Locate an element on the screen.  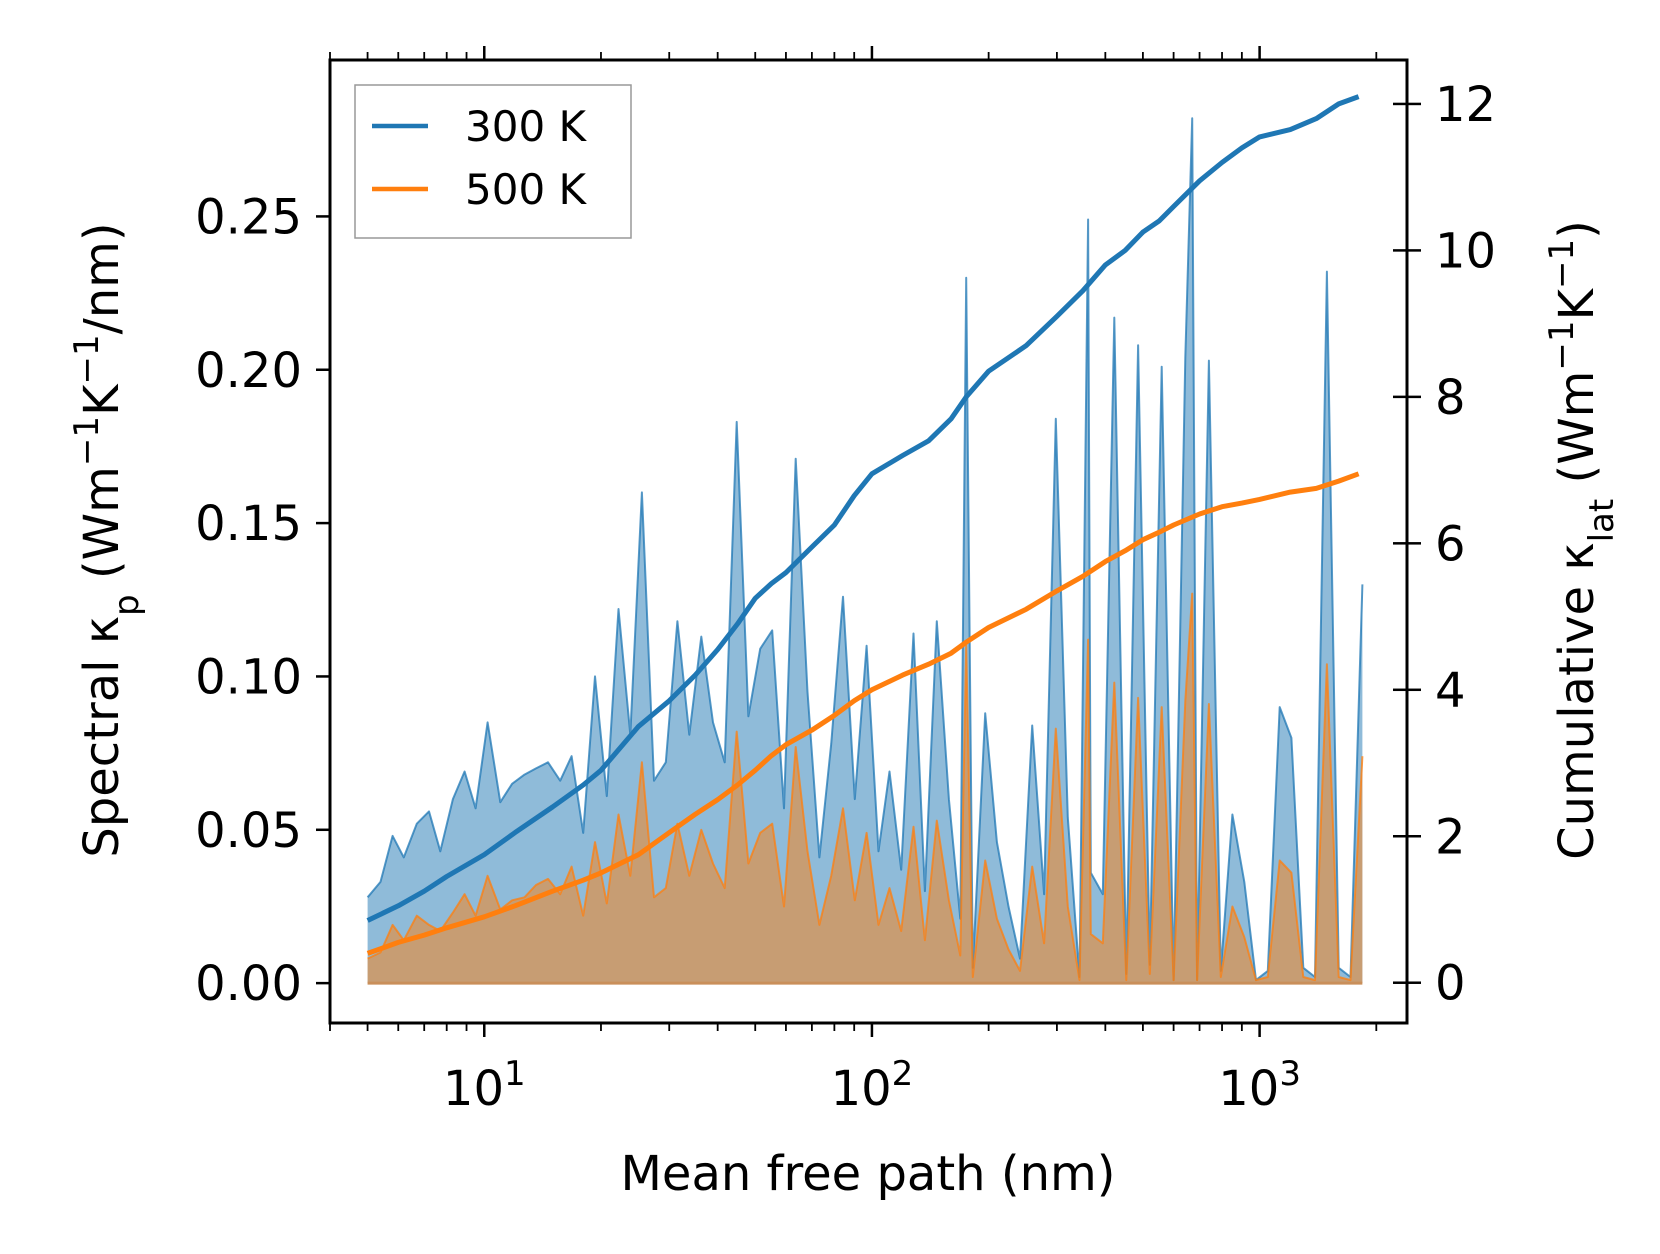
legend-box is located at coordinates (493, 161).